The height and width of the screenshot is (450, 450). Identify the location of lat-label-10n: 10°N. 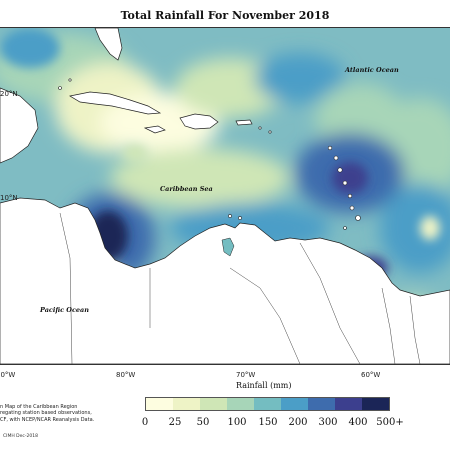
(9, 198).